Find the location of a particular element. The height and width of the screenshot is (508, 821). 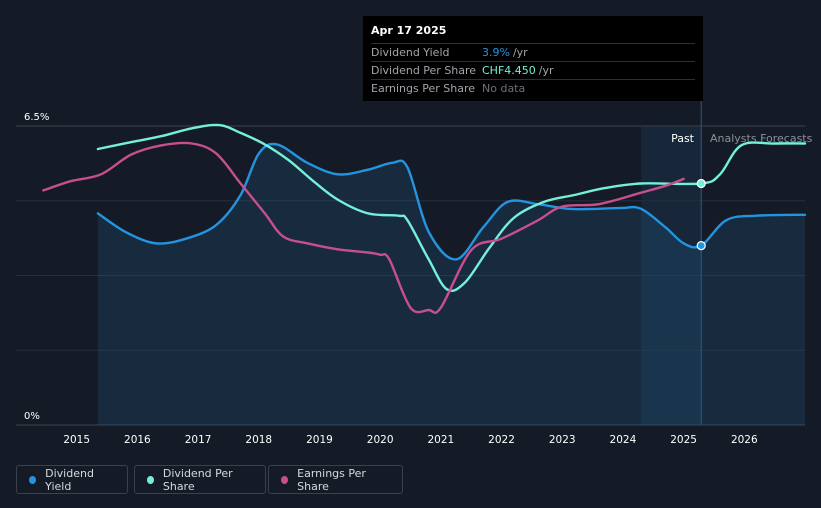

legend-item-dividend-yield: Dividend Yield is located at coordinates (72, 479).